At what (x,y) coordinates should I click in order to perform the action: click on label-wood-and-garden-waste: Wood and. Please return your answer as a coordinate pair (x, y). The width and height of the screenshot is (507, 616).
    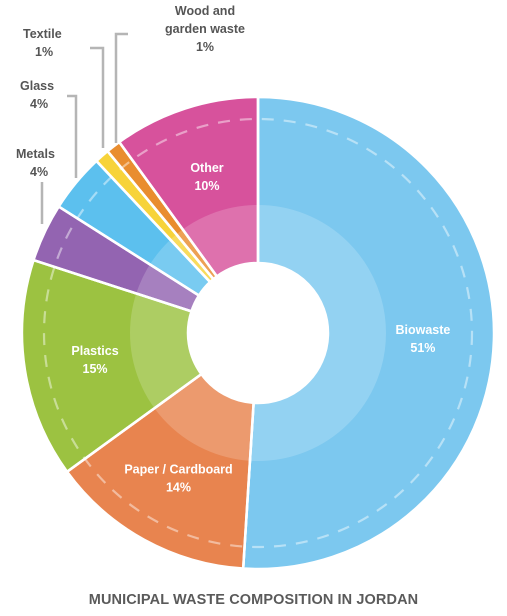
    Looking at the image, I should click on (205, 11).